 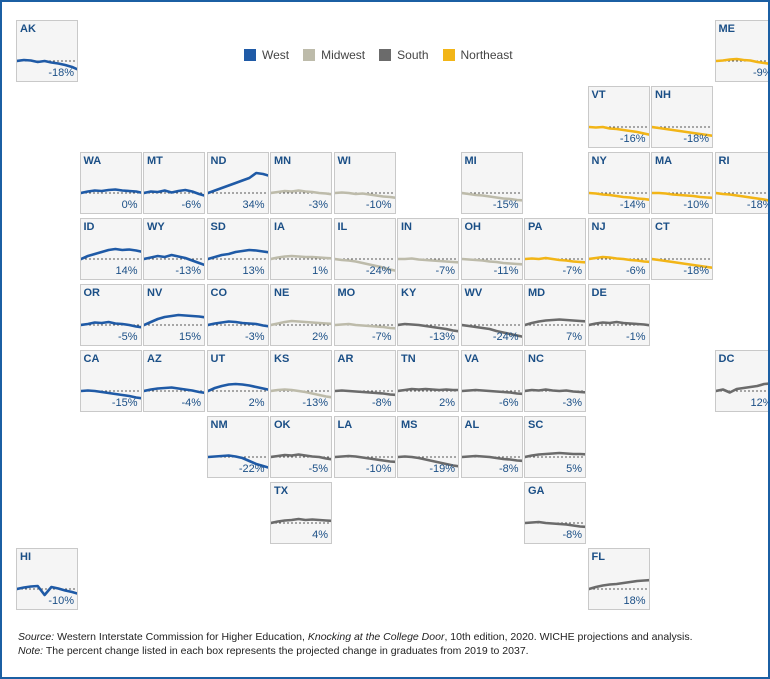 I want to click on sparkline-me, so click(x=741, y=61).